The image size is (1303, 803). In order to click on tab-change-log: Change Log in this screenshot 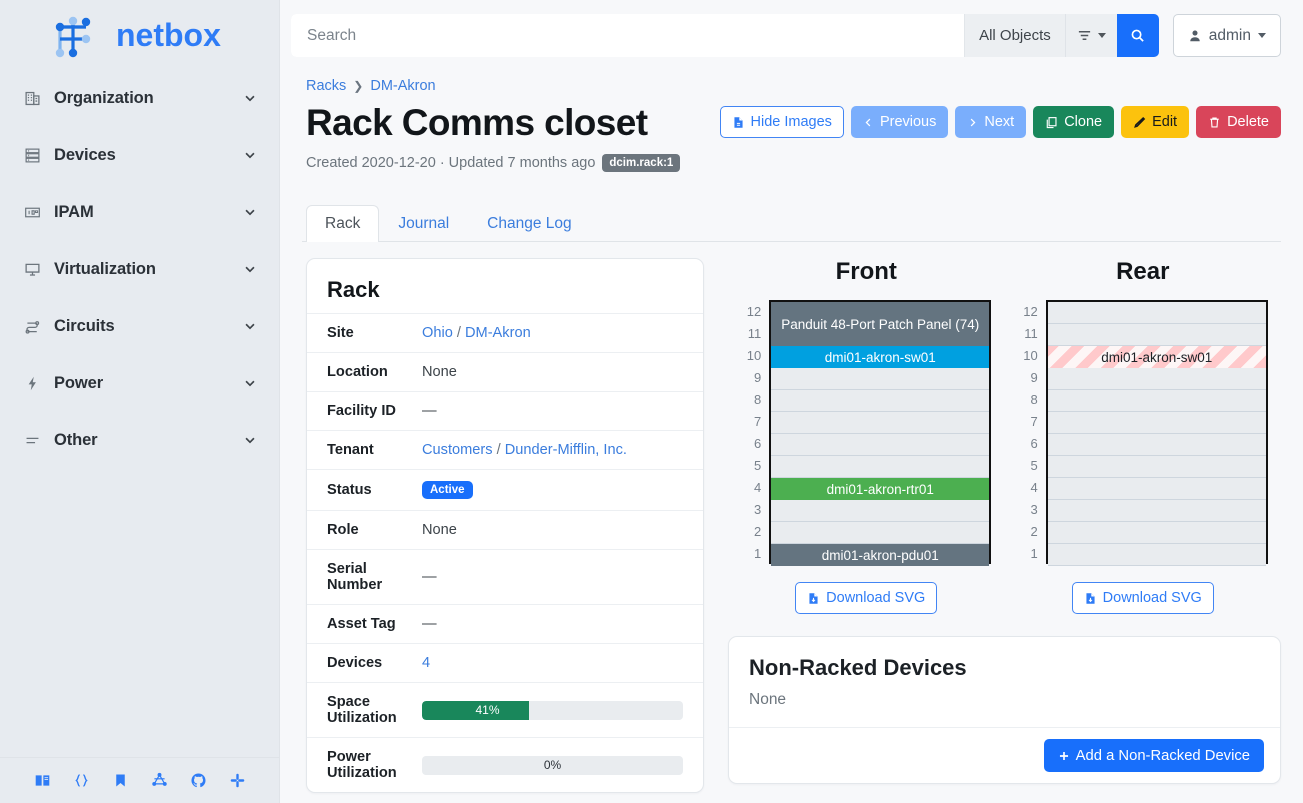, I will do `click(529, 224)`.